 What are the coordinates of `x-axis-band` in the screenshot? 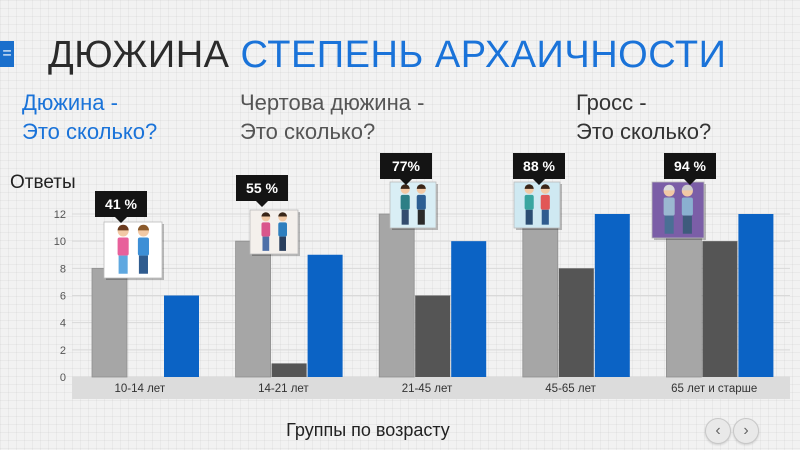 It's located at (431, 388).